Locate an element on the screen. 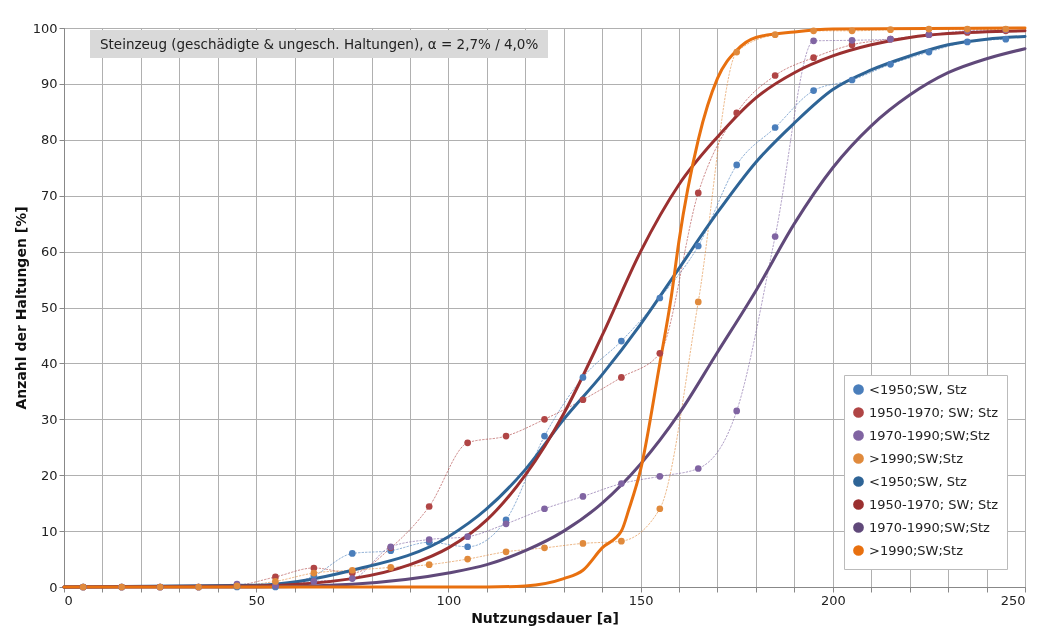 The width and height of the screenshot is (1063, 639). x-tick-label: 0 is located at coordinates (68, 600).